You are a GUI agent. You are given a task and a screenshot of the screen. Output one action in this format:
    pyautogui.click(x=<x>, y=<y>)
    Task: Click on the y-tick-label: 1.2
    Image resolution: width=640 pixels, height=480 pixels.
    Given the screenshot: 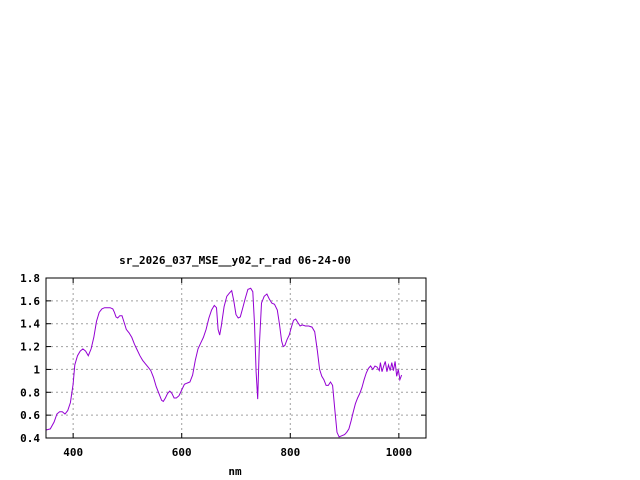 What is the action you would take?
    pyautogui.click(x=30, y=347)
    